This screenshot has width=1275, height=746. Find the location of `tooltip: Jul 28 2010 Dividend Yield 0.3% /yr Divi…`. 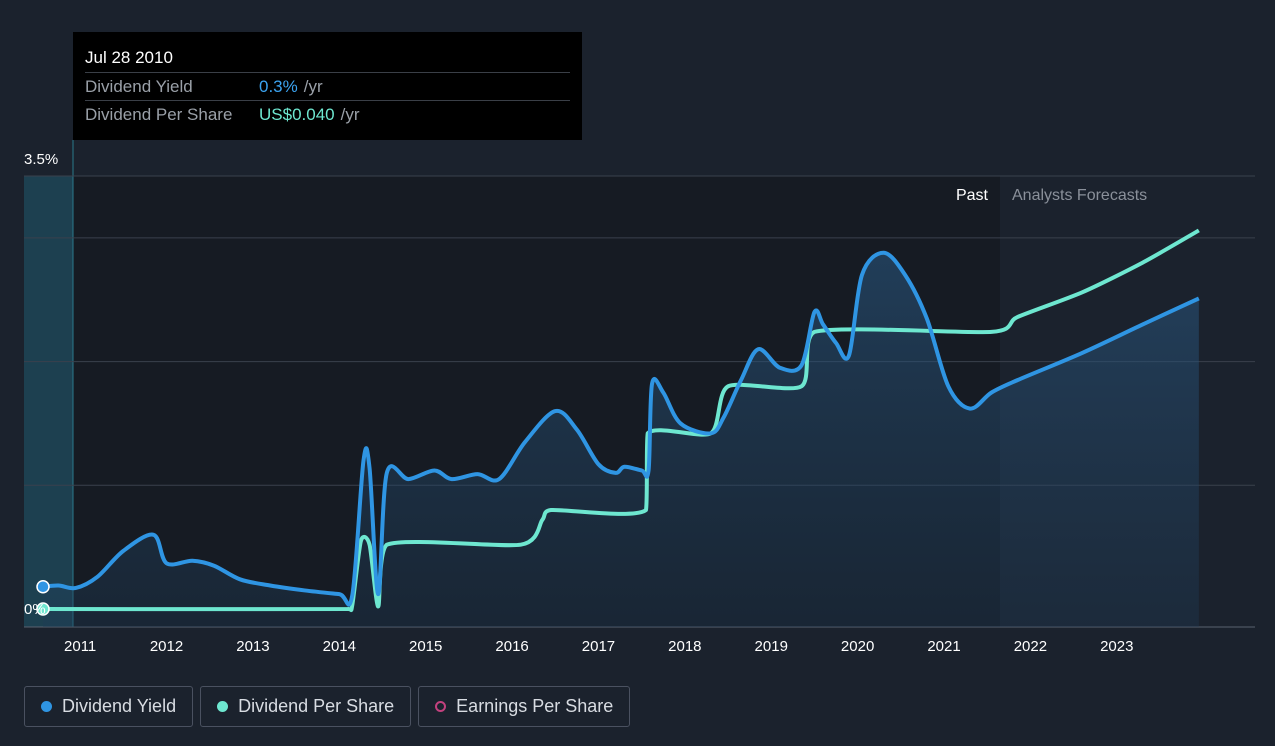

tooltip: Jul 28 2010 Dividend Yield 0.3% /yr Divi… is located at coordinates (327, 86).